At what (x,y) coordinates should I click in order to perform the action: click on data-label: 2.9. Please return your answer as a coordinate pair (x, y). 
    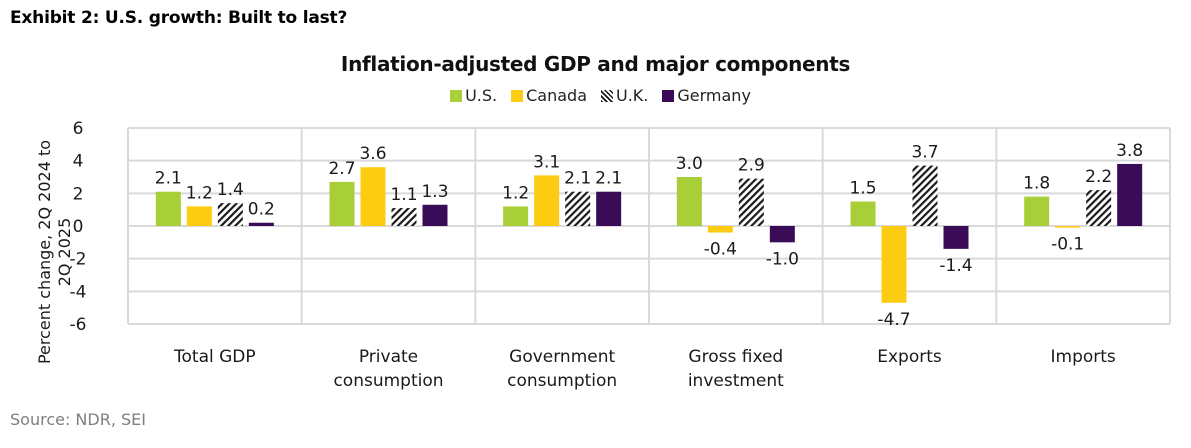
    Looking at the image, I should click on (751, 166).